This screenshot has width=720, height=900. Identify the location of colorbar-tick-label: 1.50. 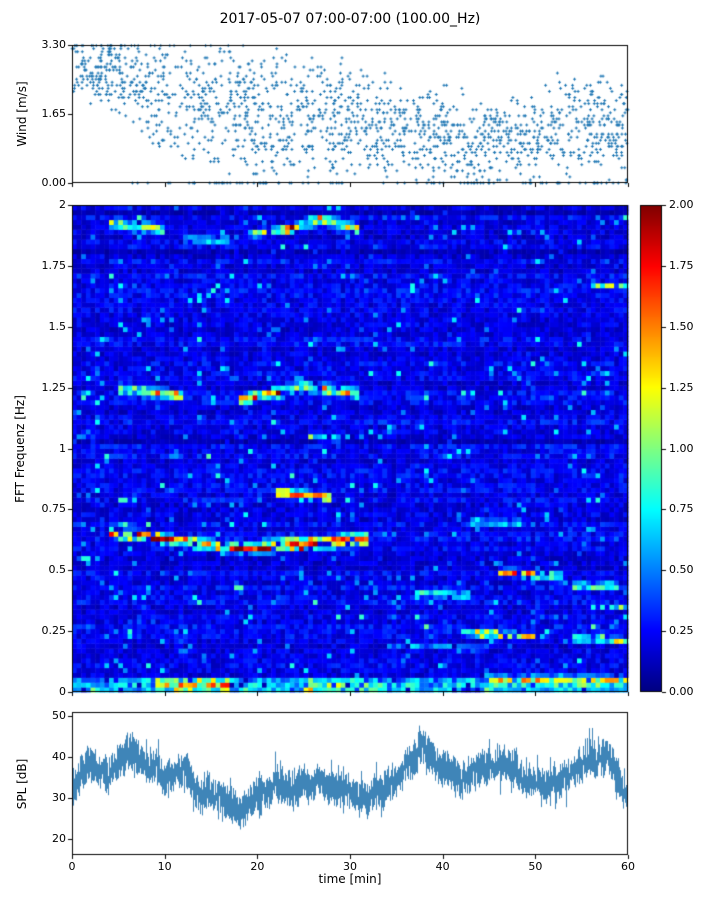
(681, 326).